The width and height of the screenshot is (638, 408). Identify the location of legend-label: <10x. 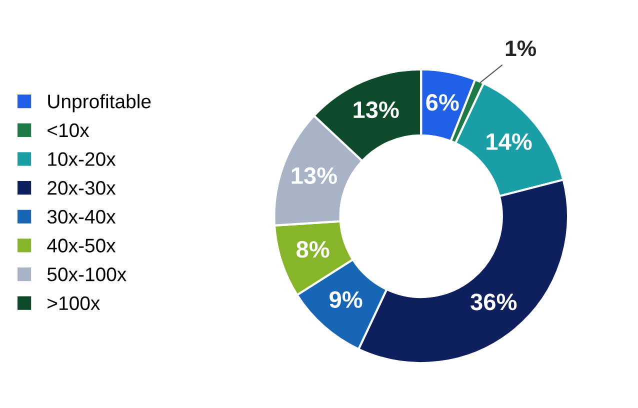
(69, 130).